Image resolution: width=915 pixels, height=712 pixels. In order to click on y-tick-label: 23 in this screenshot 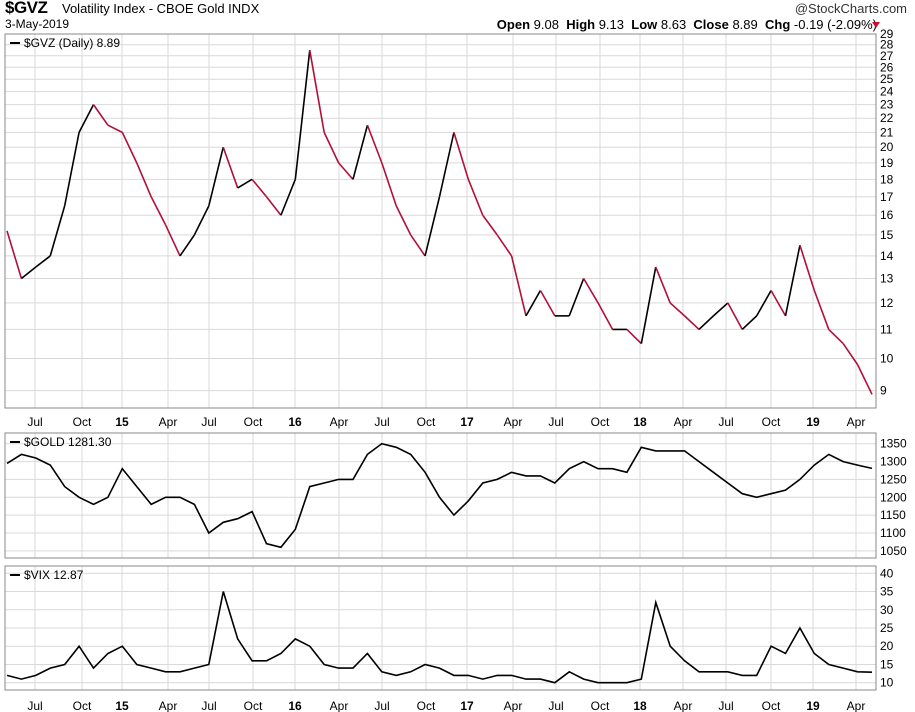, I will do `click(887, 105)`.